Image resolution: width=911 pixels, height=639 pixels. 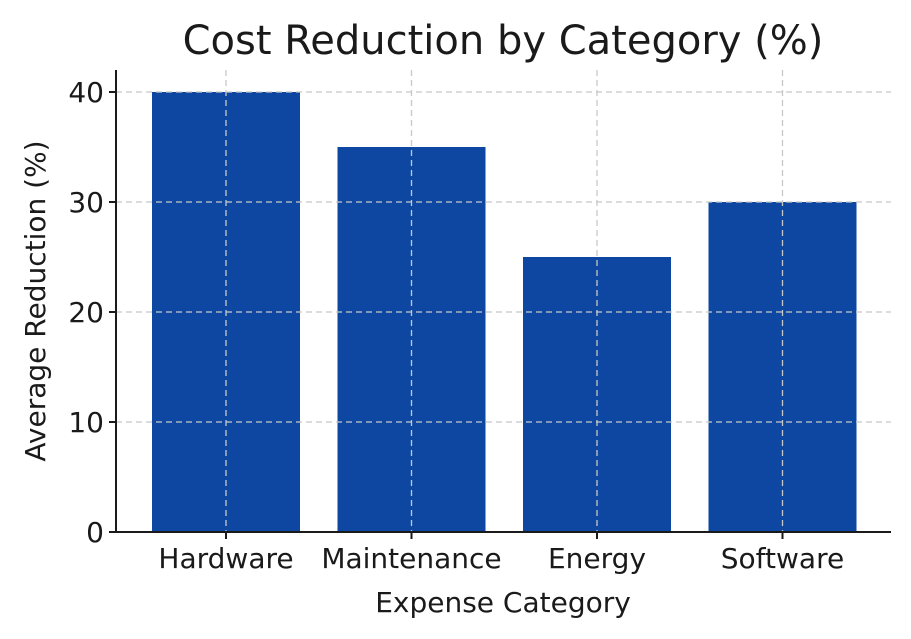 I want to click on y-tick-label: 10, so click(x=86, y=422).